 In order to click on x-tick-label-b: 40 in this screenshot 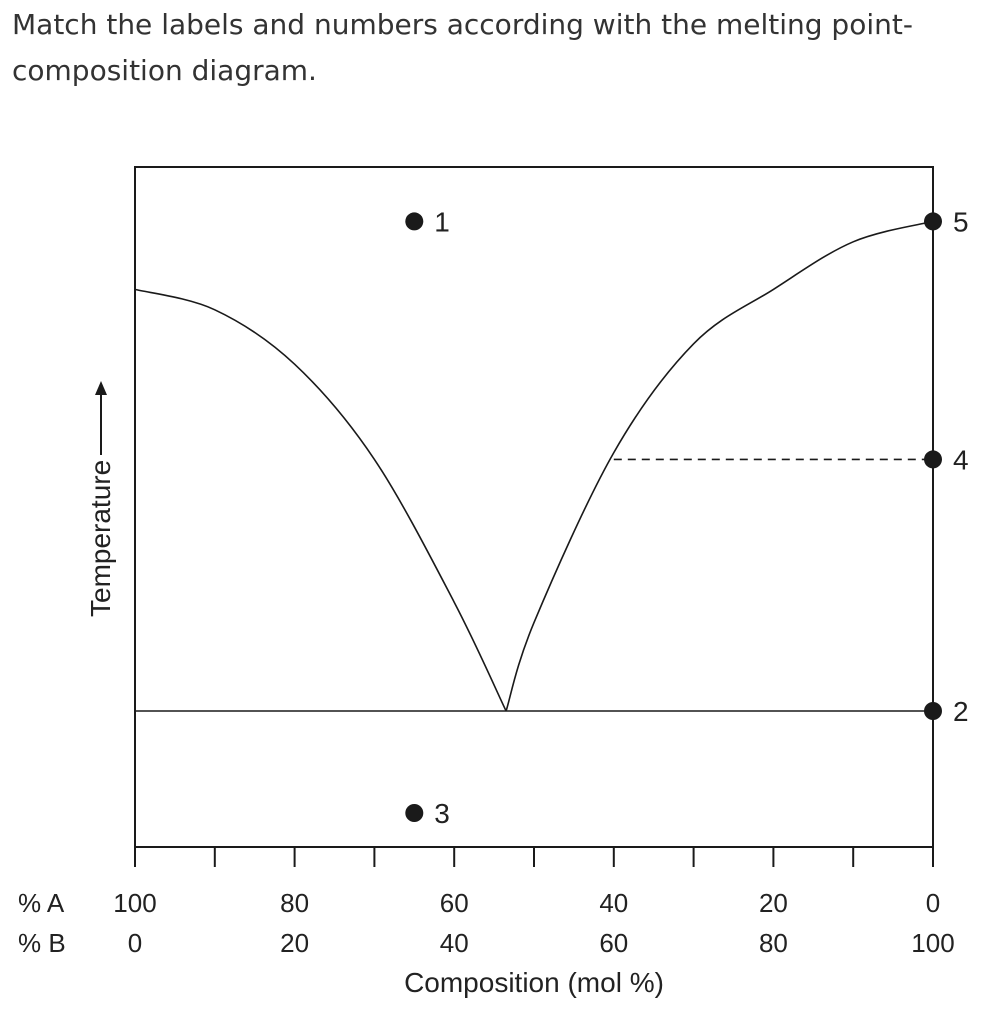, I will do `click(454, 943)`.